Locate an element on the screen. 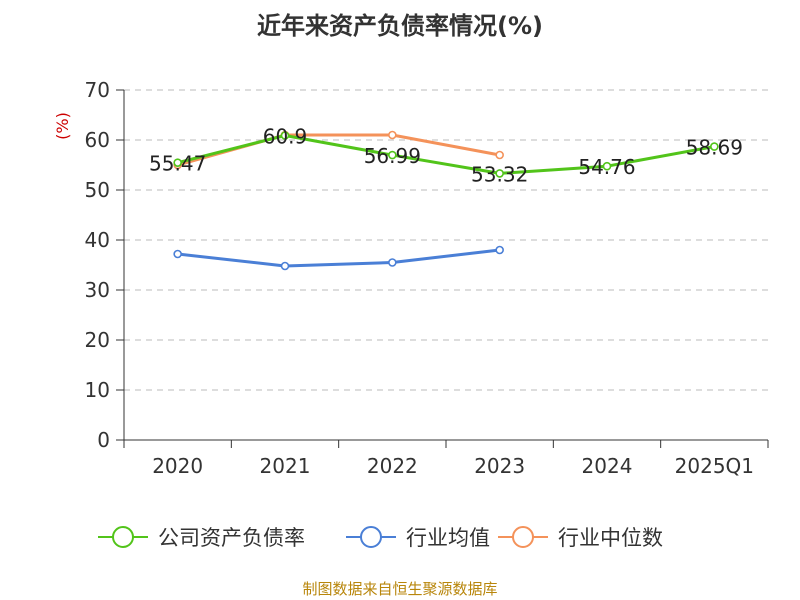 The width and height of the screenshot is (800, 600). y-tick-label: 60 is located at coordinates (97, 140).